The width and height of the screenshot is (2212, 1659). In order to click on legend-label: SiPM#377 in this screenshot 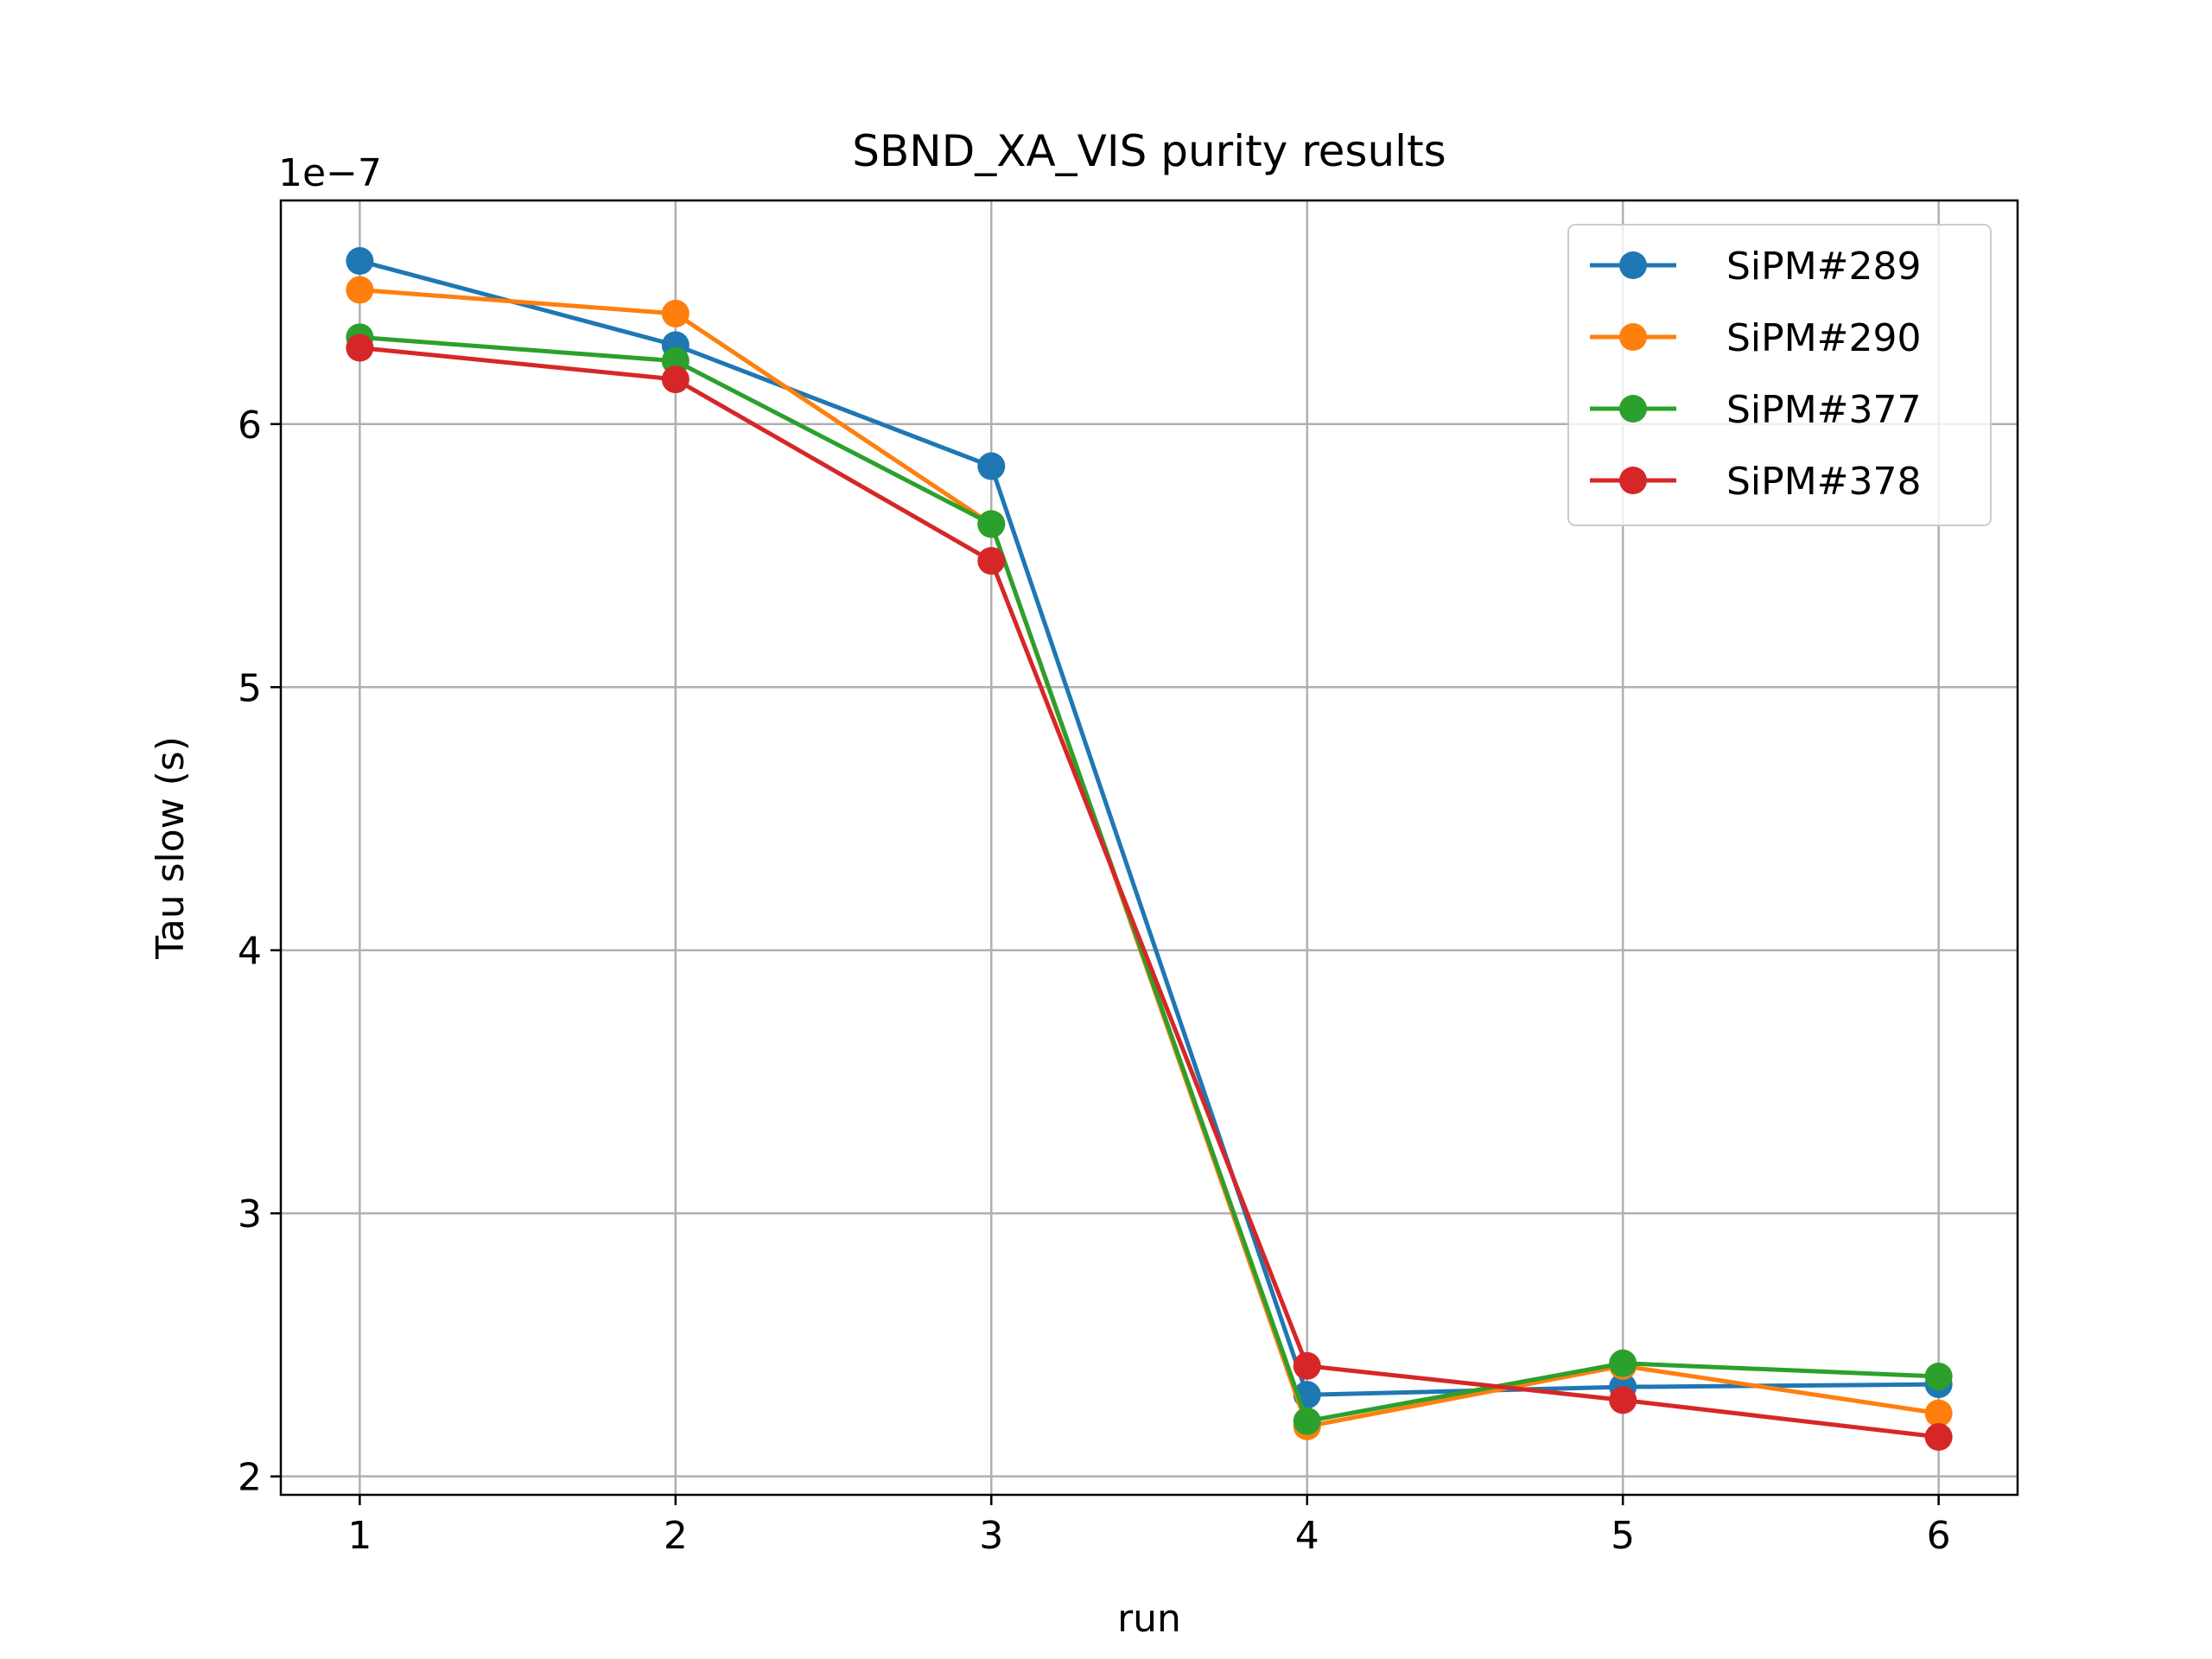, I will do `click(1824, 410)`.